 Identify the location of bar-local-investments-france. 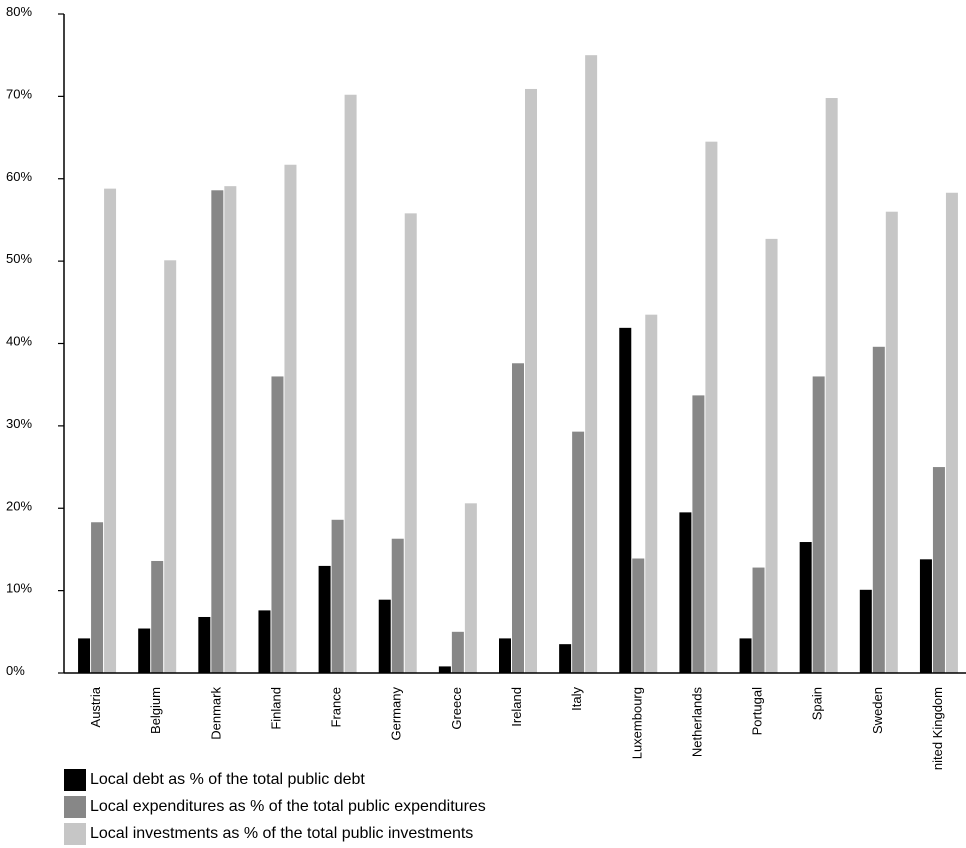
(350, 384).